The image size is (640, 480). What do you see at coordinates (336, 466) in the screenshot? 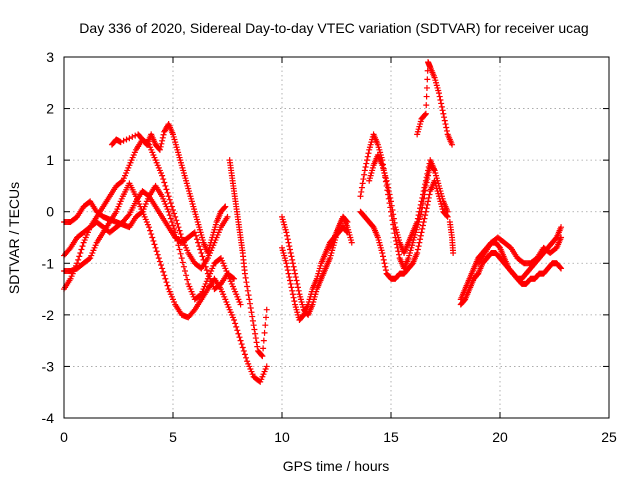
I see `x-axis-label: GPS time / hours` at bounding box center [336, 466].